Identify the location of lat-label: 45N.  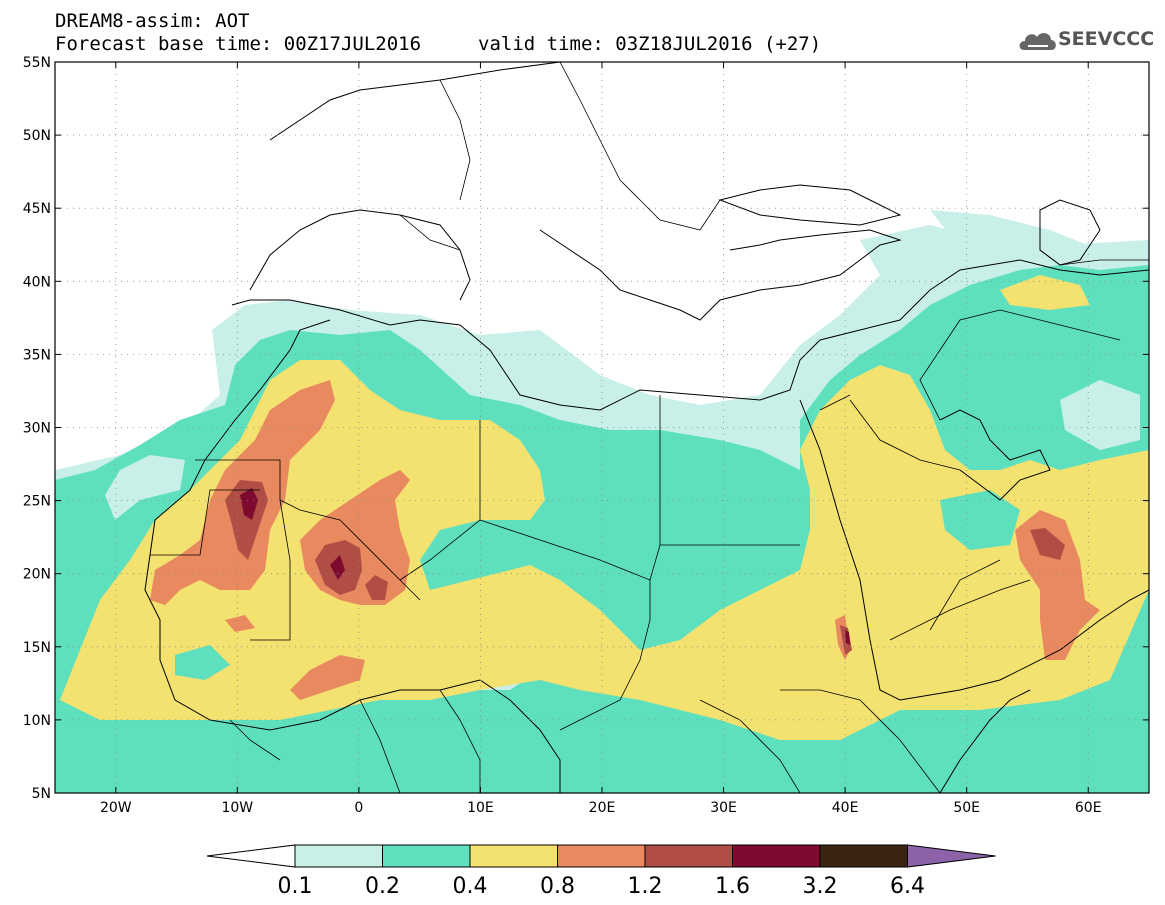
(37, 209).